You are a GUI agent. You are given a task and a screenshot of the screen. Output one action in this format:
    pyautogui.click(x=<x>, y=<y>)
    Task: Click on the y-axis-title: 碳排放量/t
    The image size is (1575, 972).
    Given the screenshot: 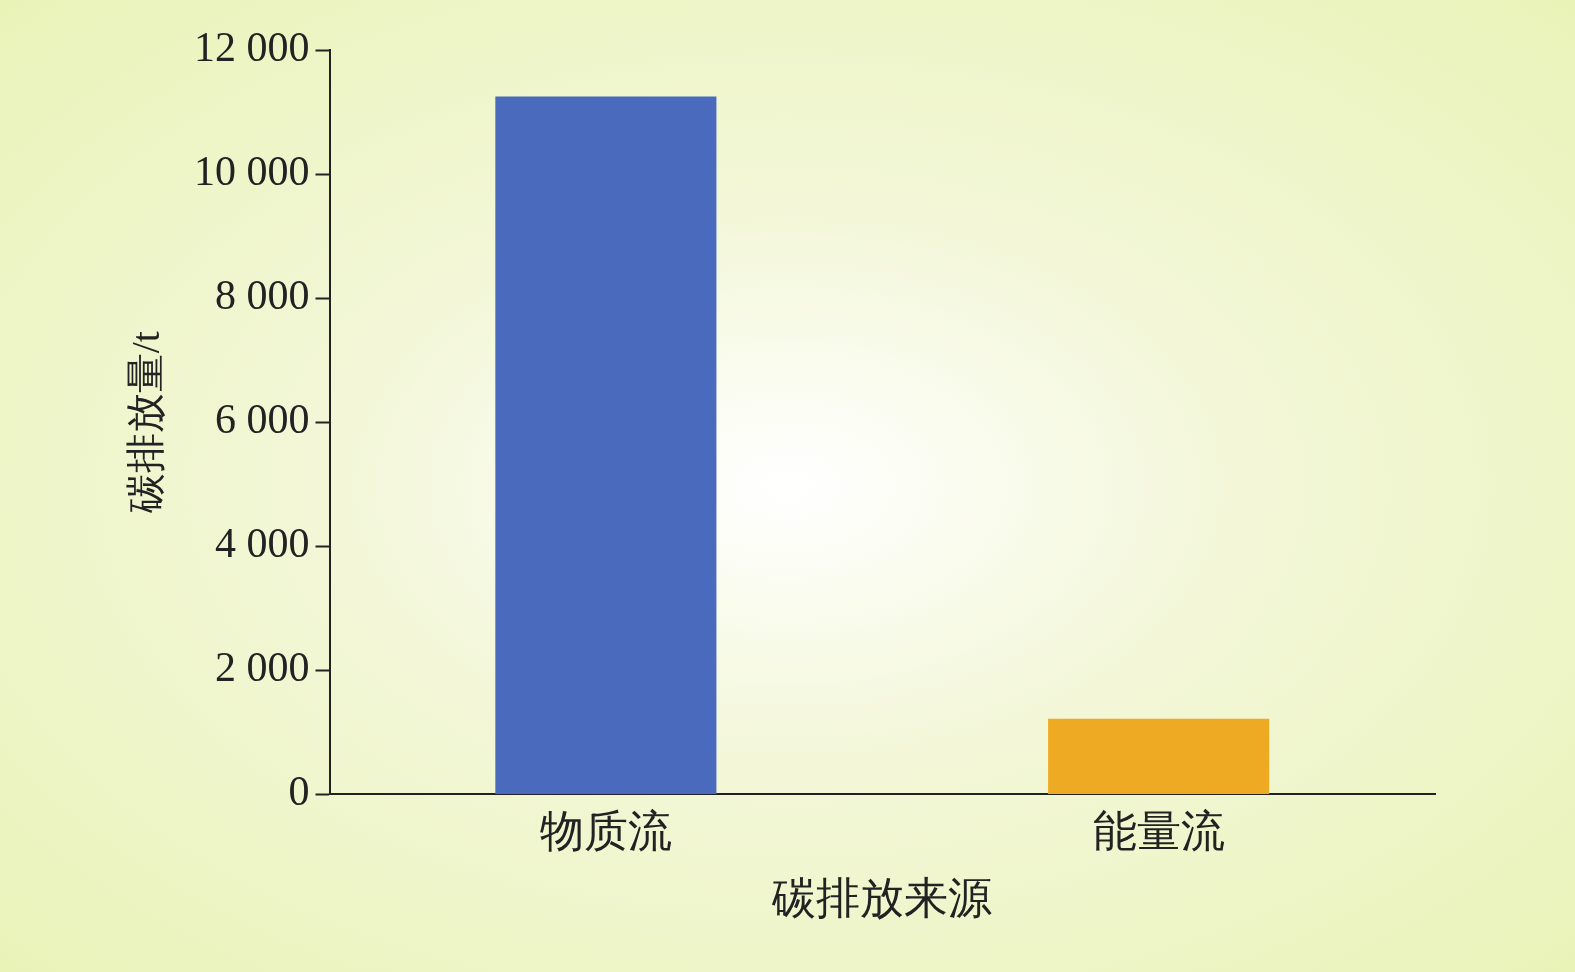 What is the action you would take?
    pyautogui.click(x=145, y=423)
    